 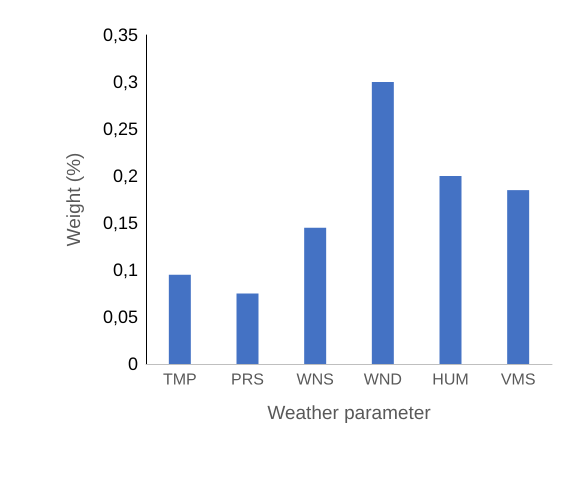 I want to click on y-tick-label: 0,25, so click(x=120, y=129).